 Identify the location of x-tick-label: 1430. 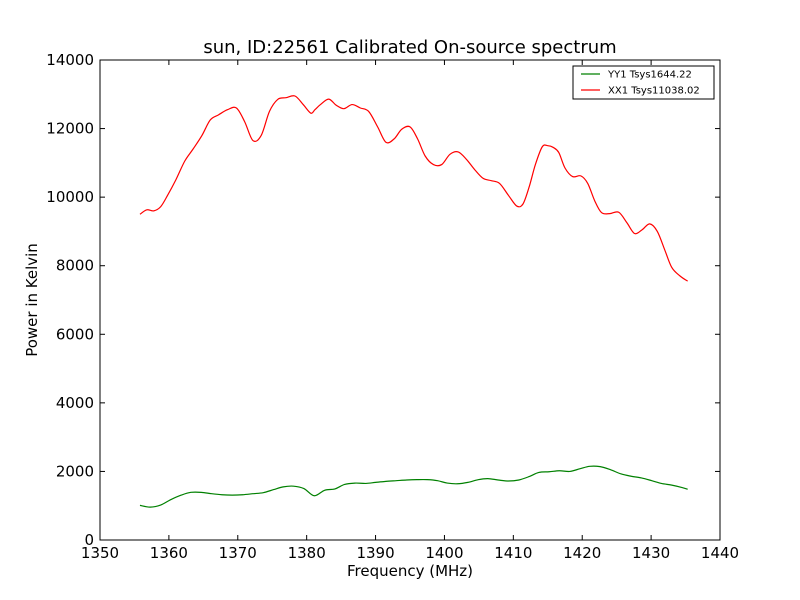
(651, 553).